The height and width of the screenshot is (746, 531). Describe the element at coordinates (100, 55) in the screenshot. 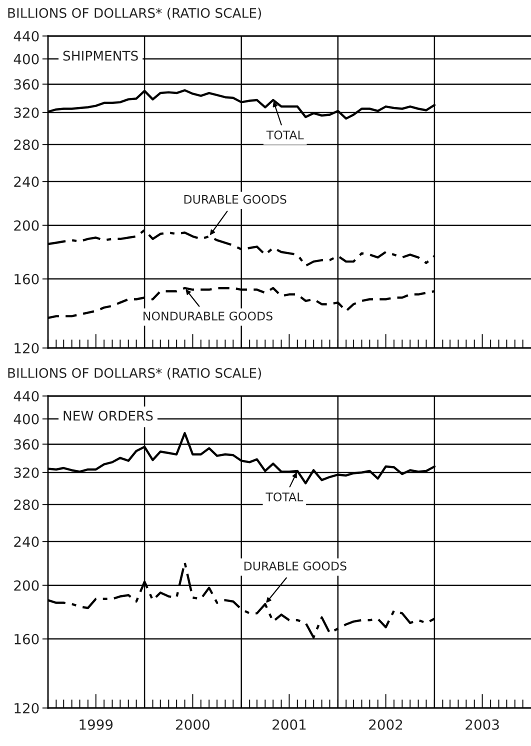

I see `text: SHIPMENTS` at that location.